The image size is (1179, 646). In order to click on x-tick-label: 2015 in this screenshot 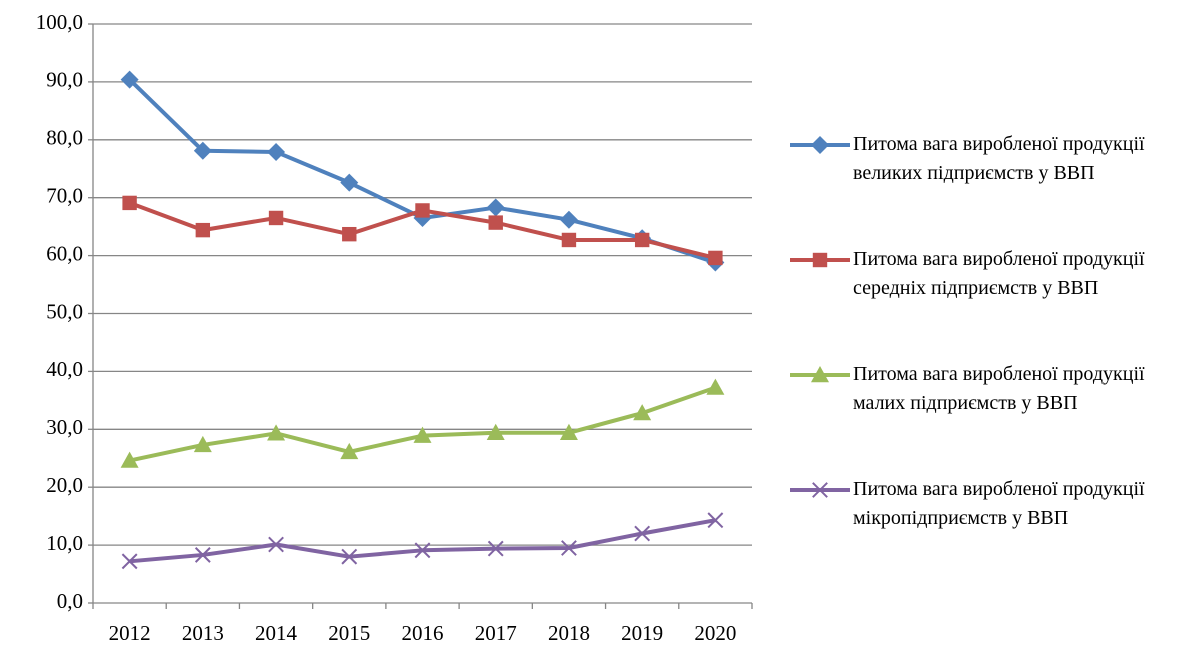, I will do `click(349, 633)`.